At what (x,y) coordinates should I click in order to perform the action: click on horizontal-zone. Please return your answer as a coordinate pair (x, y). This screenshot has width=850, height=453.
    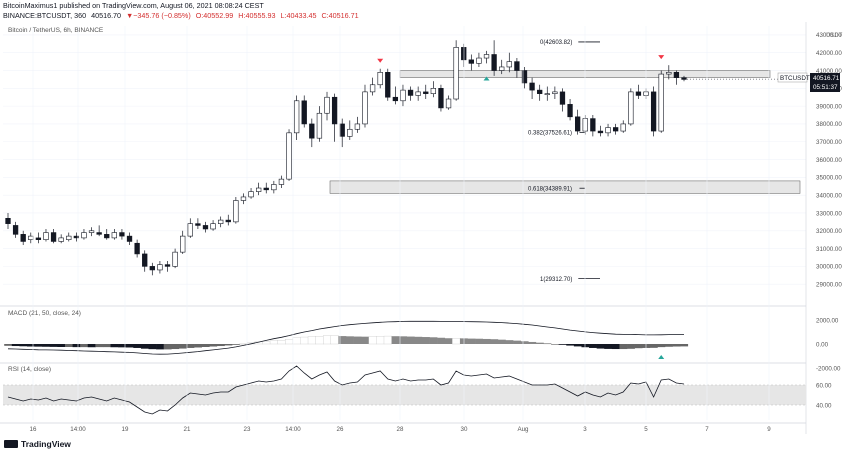
    Looking at the image, I should click on (565, 187).